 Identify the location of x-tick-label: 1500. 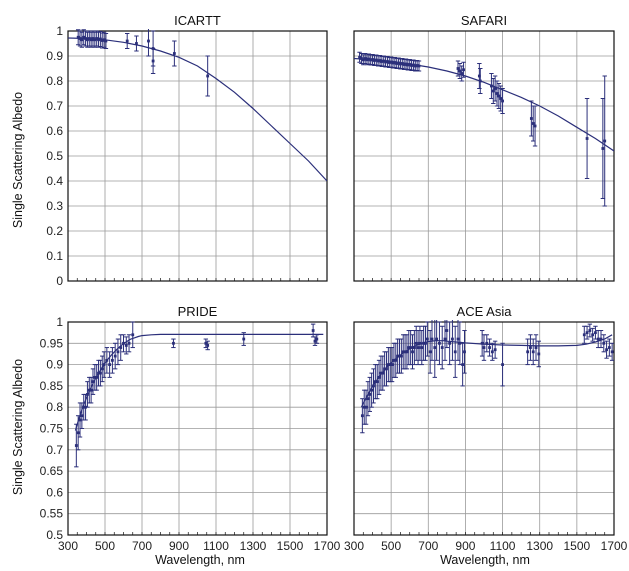
(290, 546).